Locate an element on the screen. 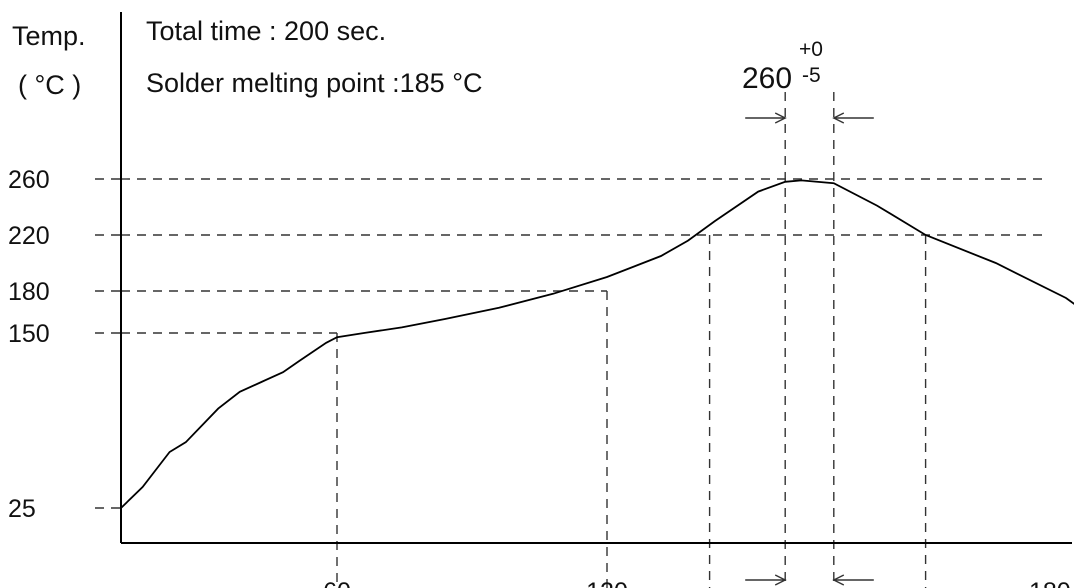 This screenshot has width=1074, height=588. peak-annotation-upper: +0 is located at coordinates (811, 49).